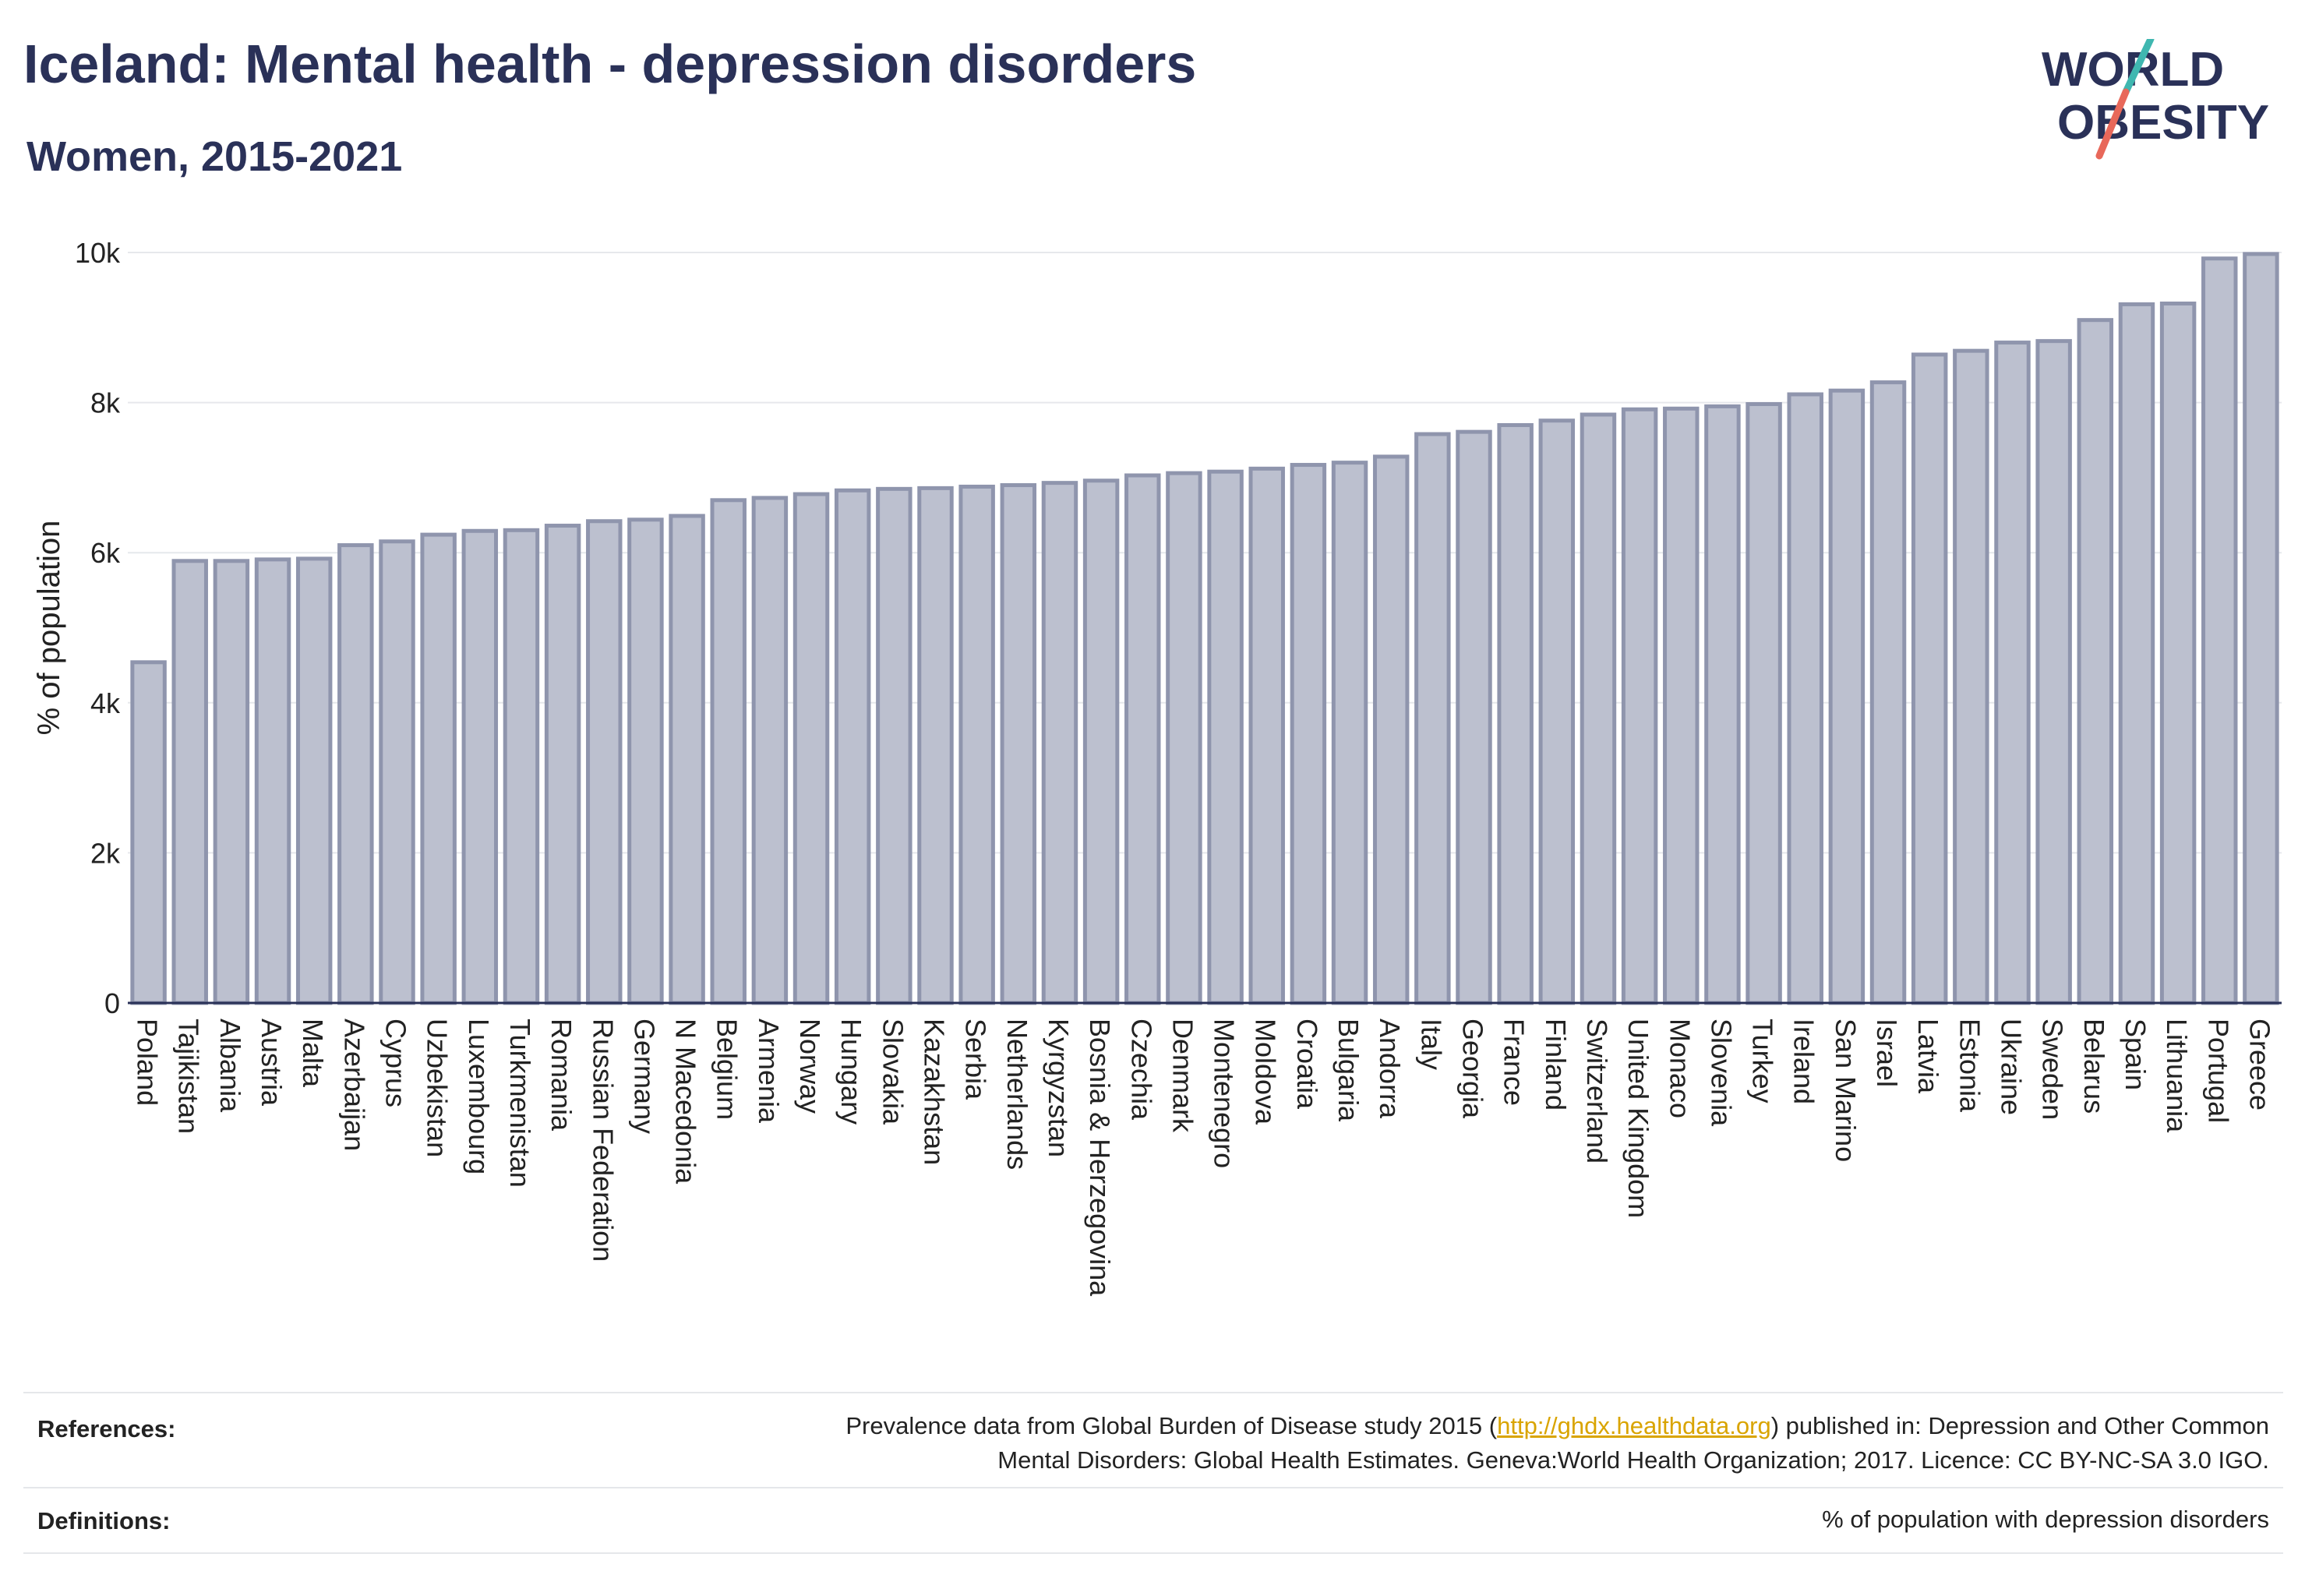 The width and height of the screenshot is (2305, 1596). I want to click on x-tick-label: Italy, so click(1431, 1044).